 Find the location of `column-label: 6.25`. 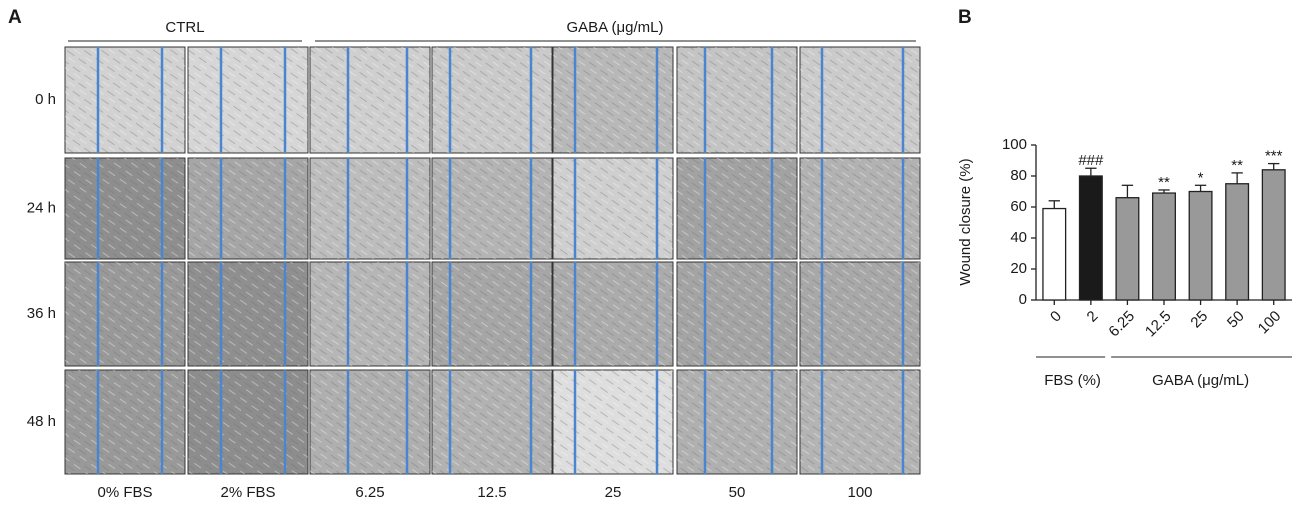

column-label: 6.25 is located at coordinates (369, 492).